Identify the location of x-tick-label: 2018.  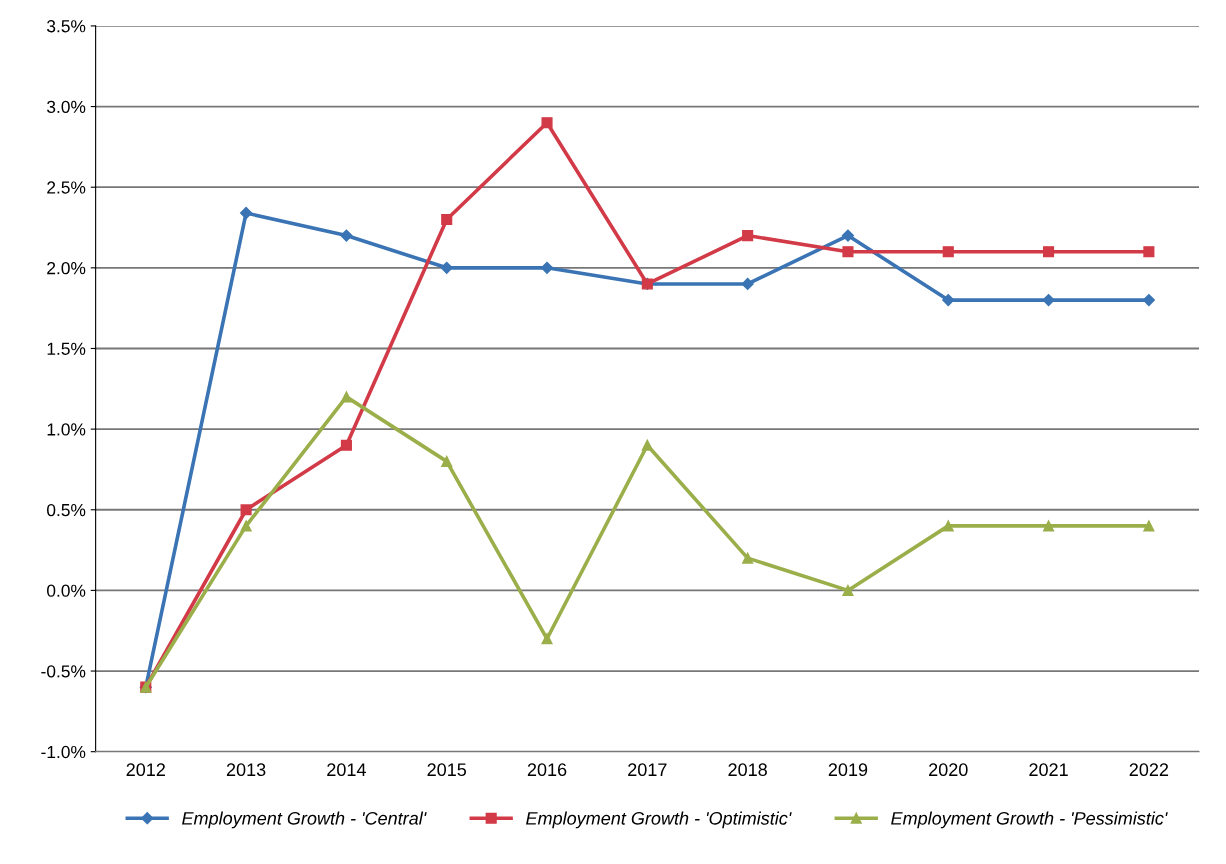
(747, 770).